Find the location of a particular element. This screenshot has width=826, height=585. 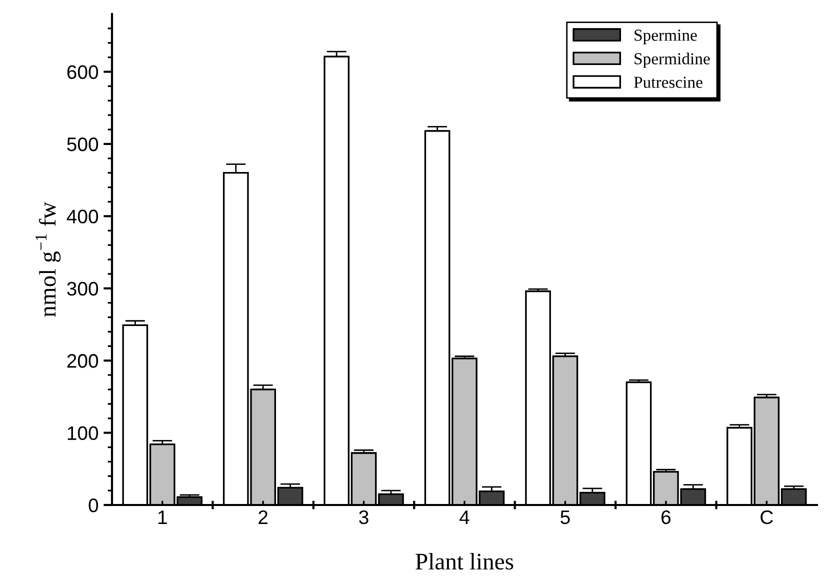

x-tick-label: 4 is located at coordinates (465, 517).